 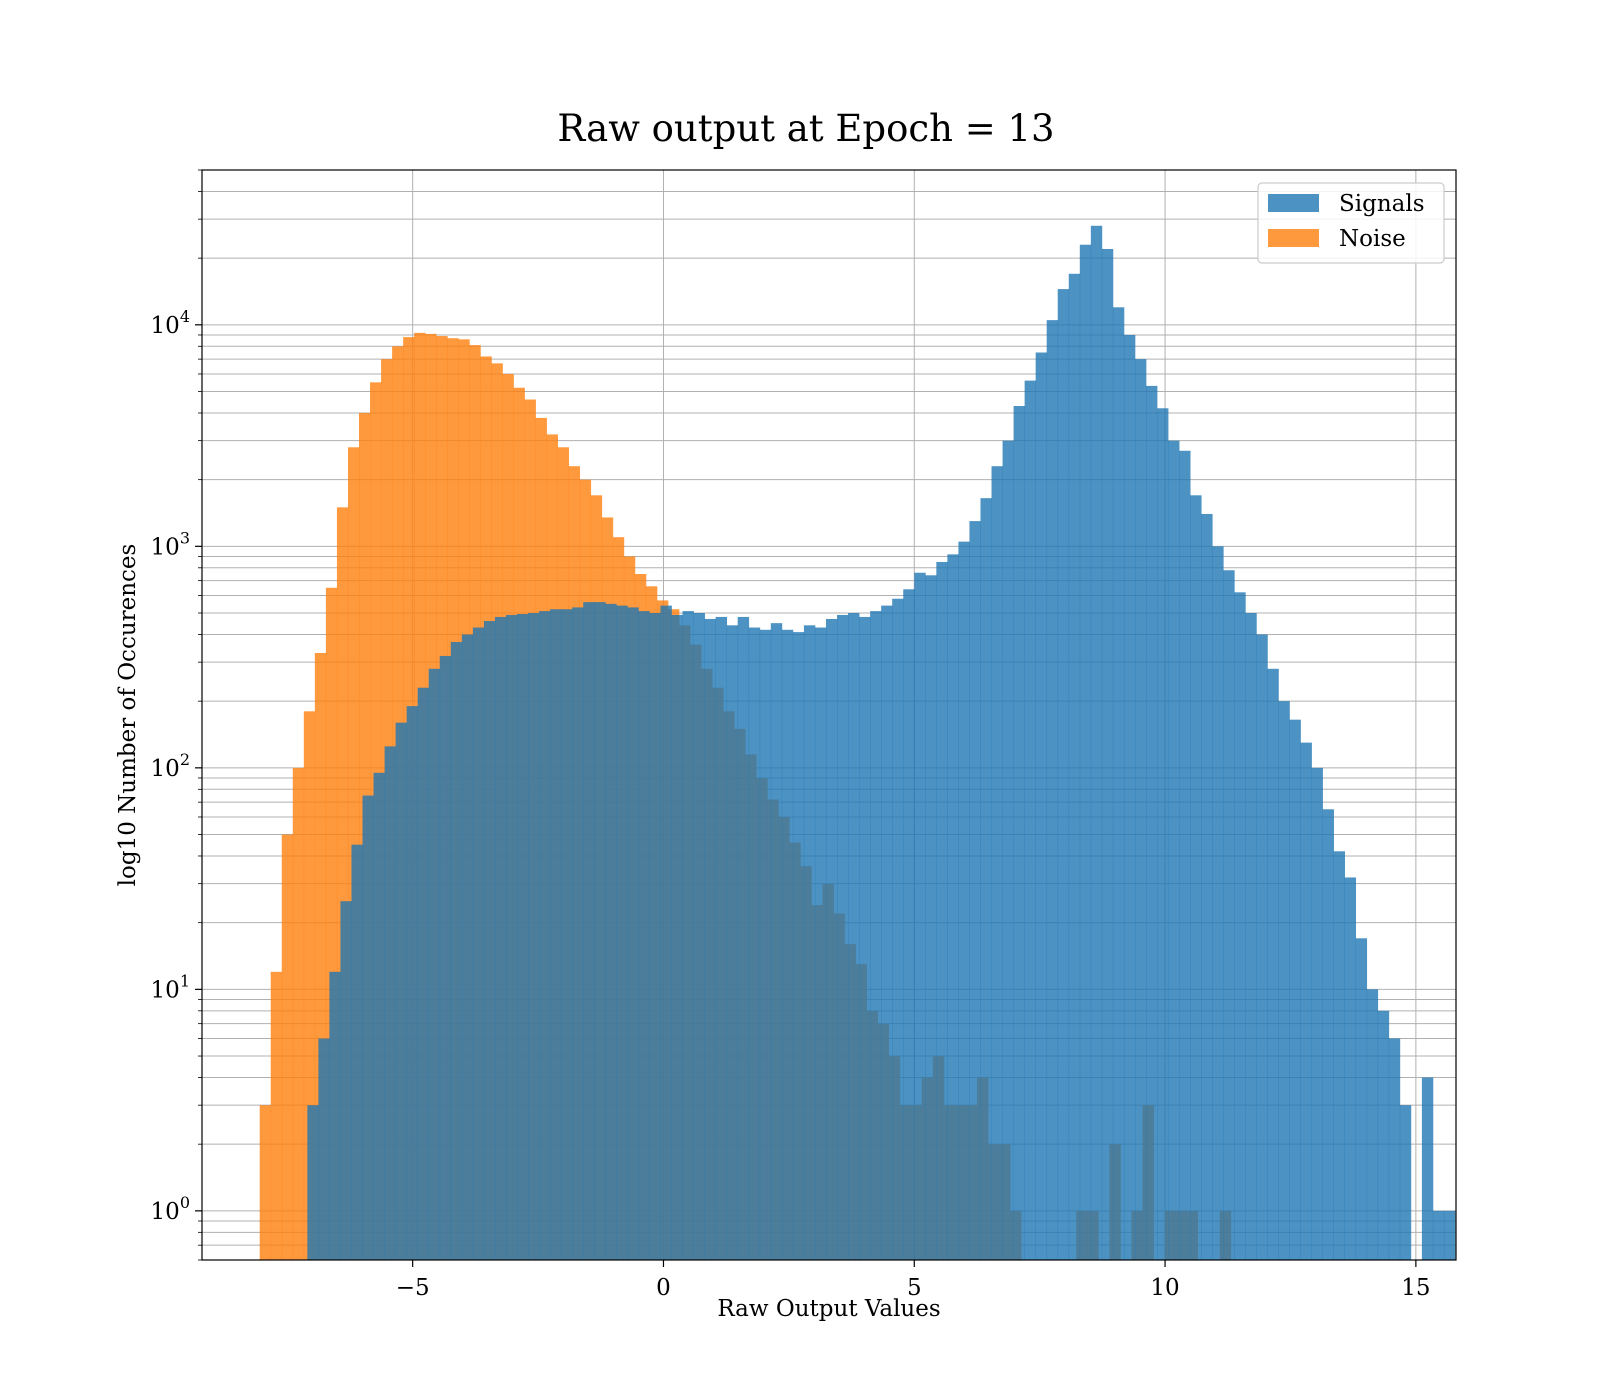 What do you see at coordinates (1372, 239) in the screenshot?
I see `legend-label-noise: Noise` at bounding box center [1372, 239].